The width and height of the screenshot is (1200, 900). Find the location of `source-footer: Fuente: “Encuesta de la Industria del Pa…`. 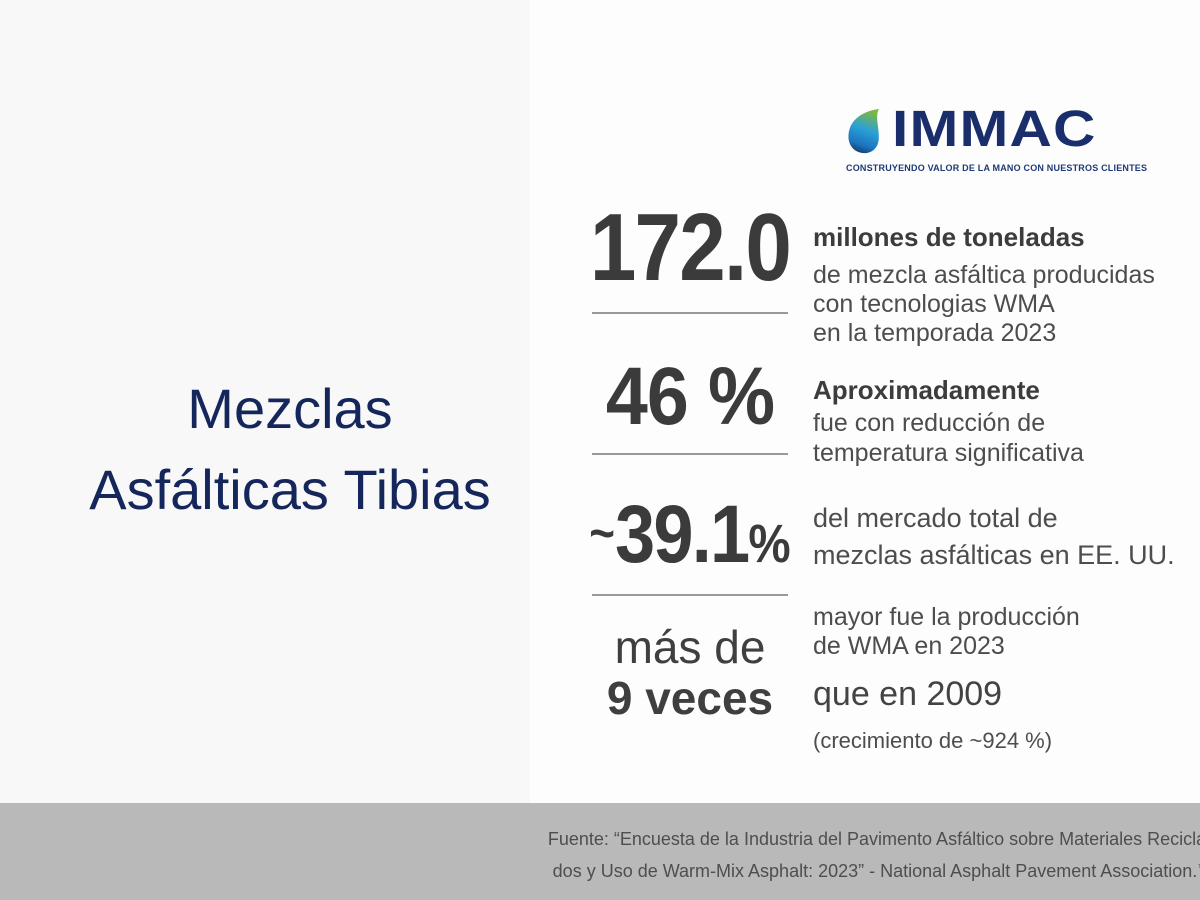

source-footer: Fuente: “Encuesta de la Industria del Pa… is located at coordinates (600, 851).